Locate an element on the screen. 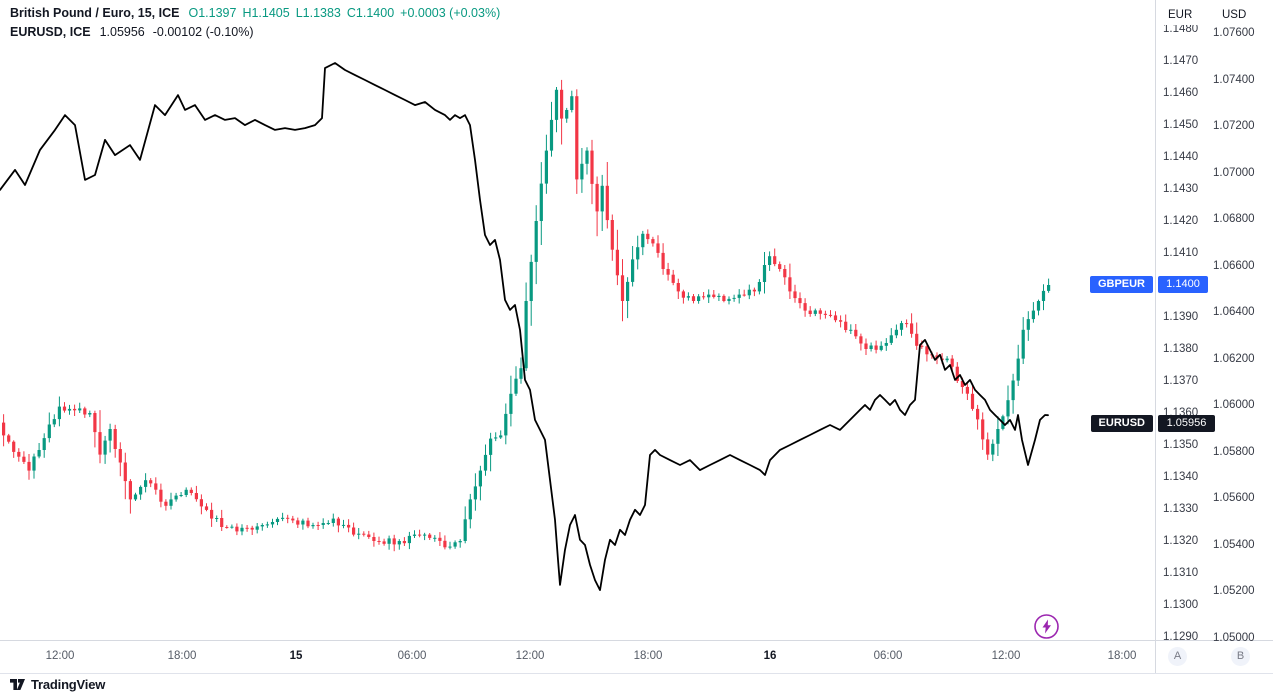  tradingview-logo-link: TradingView is located at coordinates (57, 684).